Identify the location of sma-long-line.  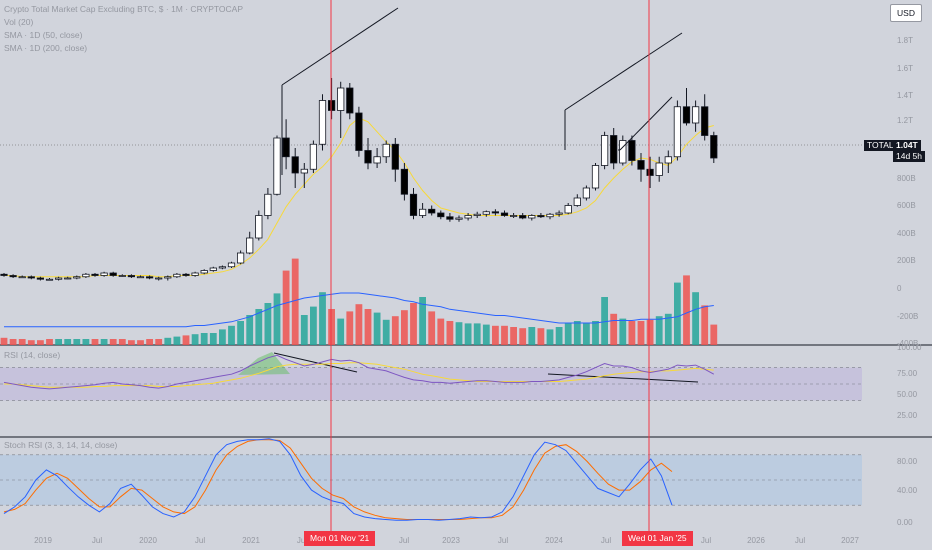
(359, 310).